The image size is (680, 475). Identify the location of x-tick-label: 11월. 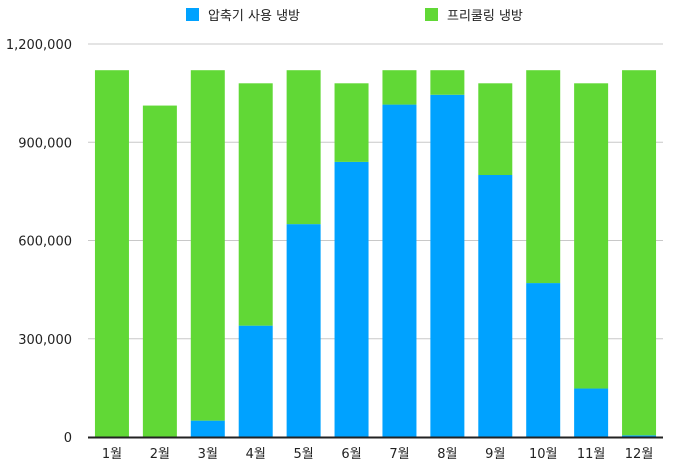
(591, 454).